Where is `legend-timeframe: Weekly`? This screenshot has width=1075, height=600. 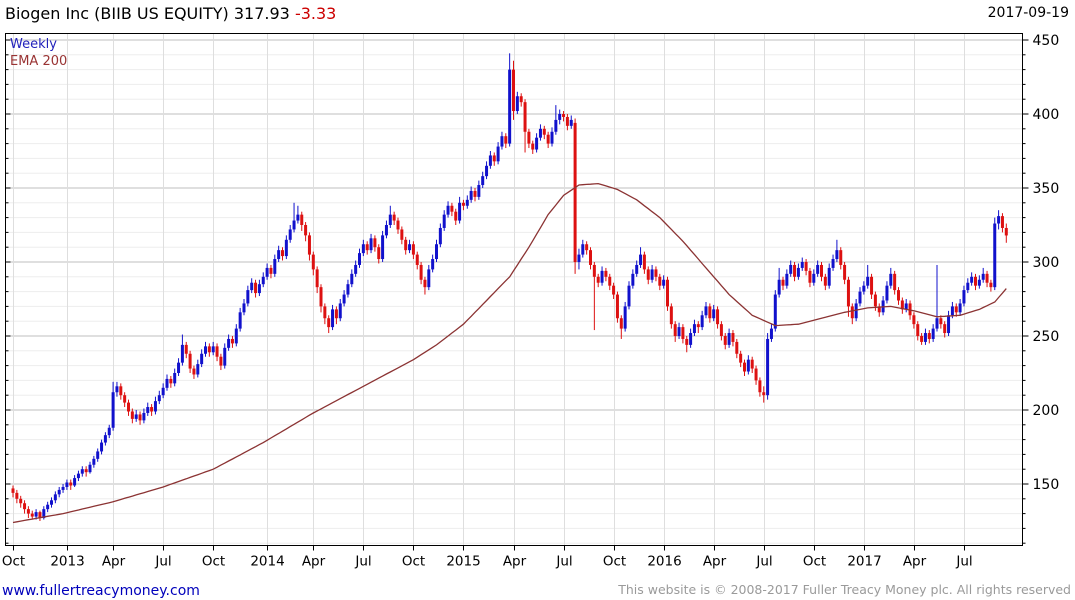
legend-timeframe: Weekly is located at coordinates (33, 44).